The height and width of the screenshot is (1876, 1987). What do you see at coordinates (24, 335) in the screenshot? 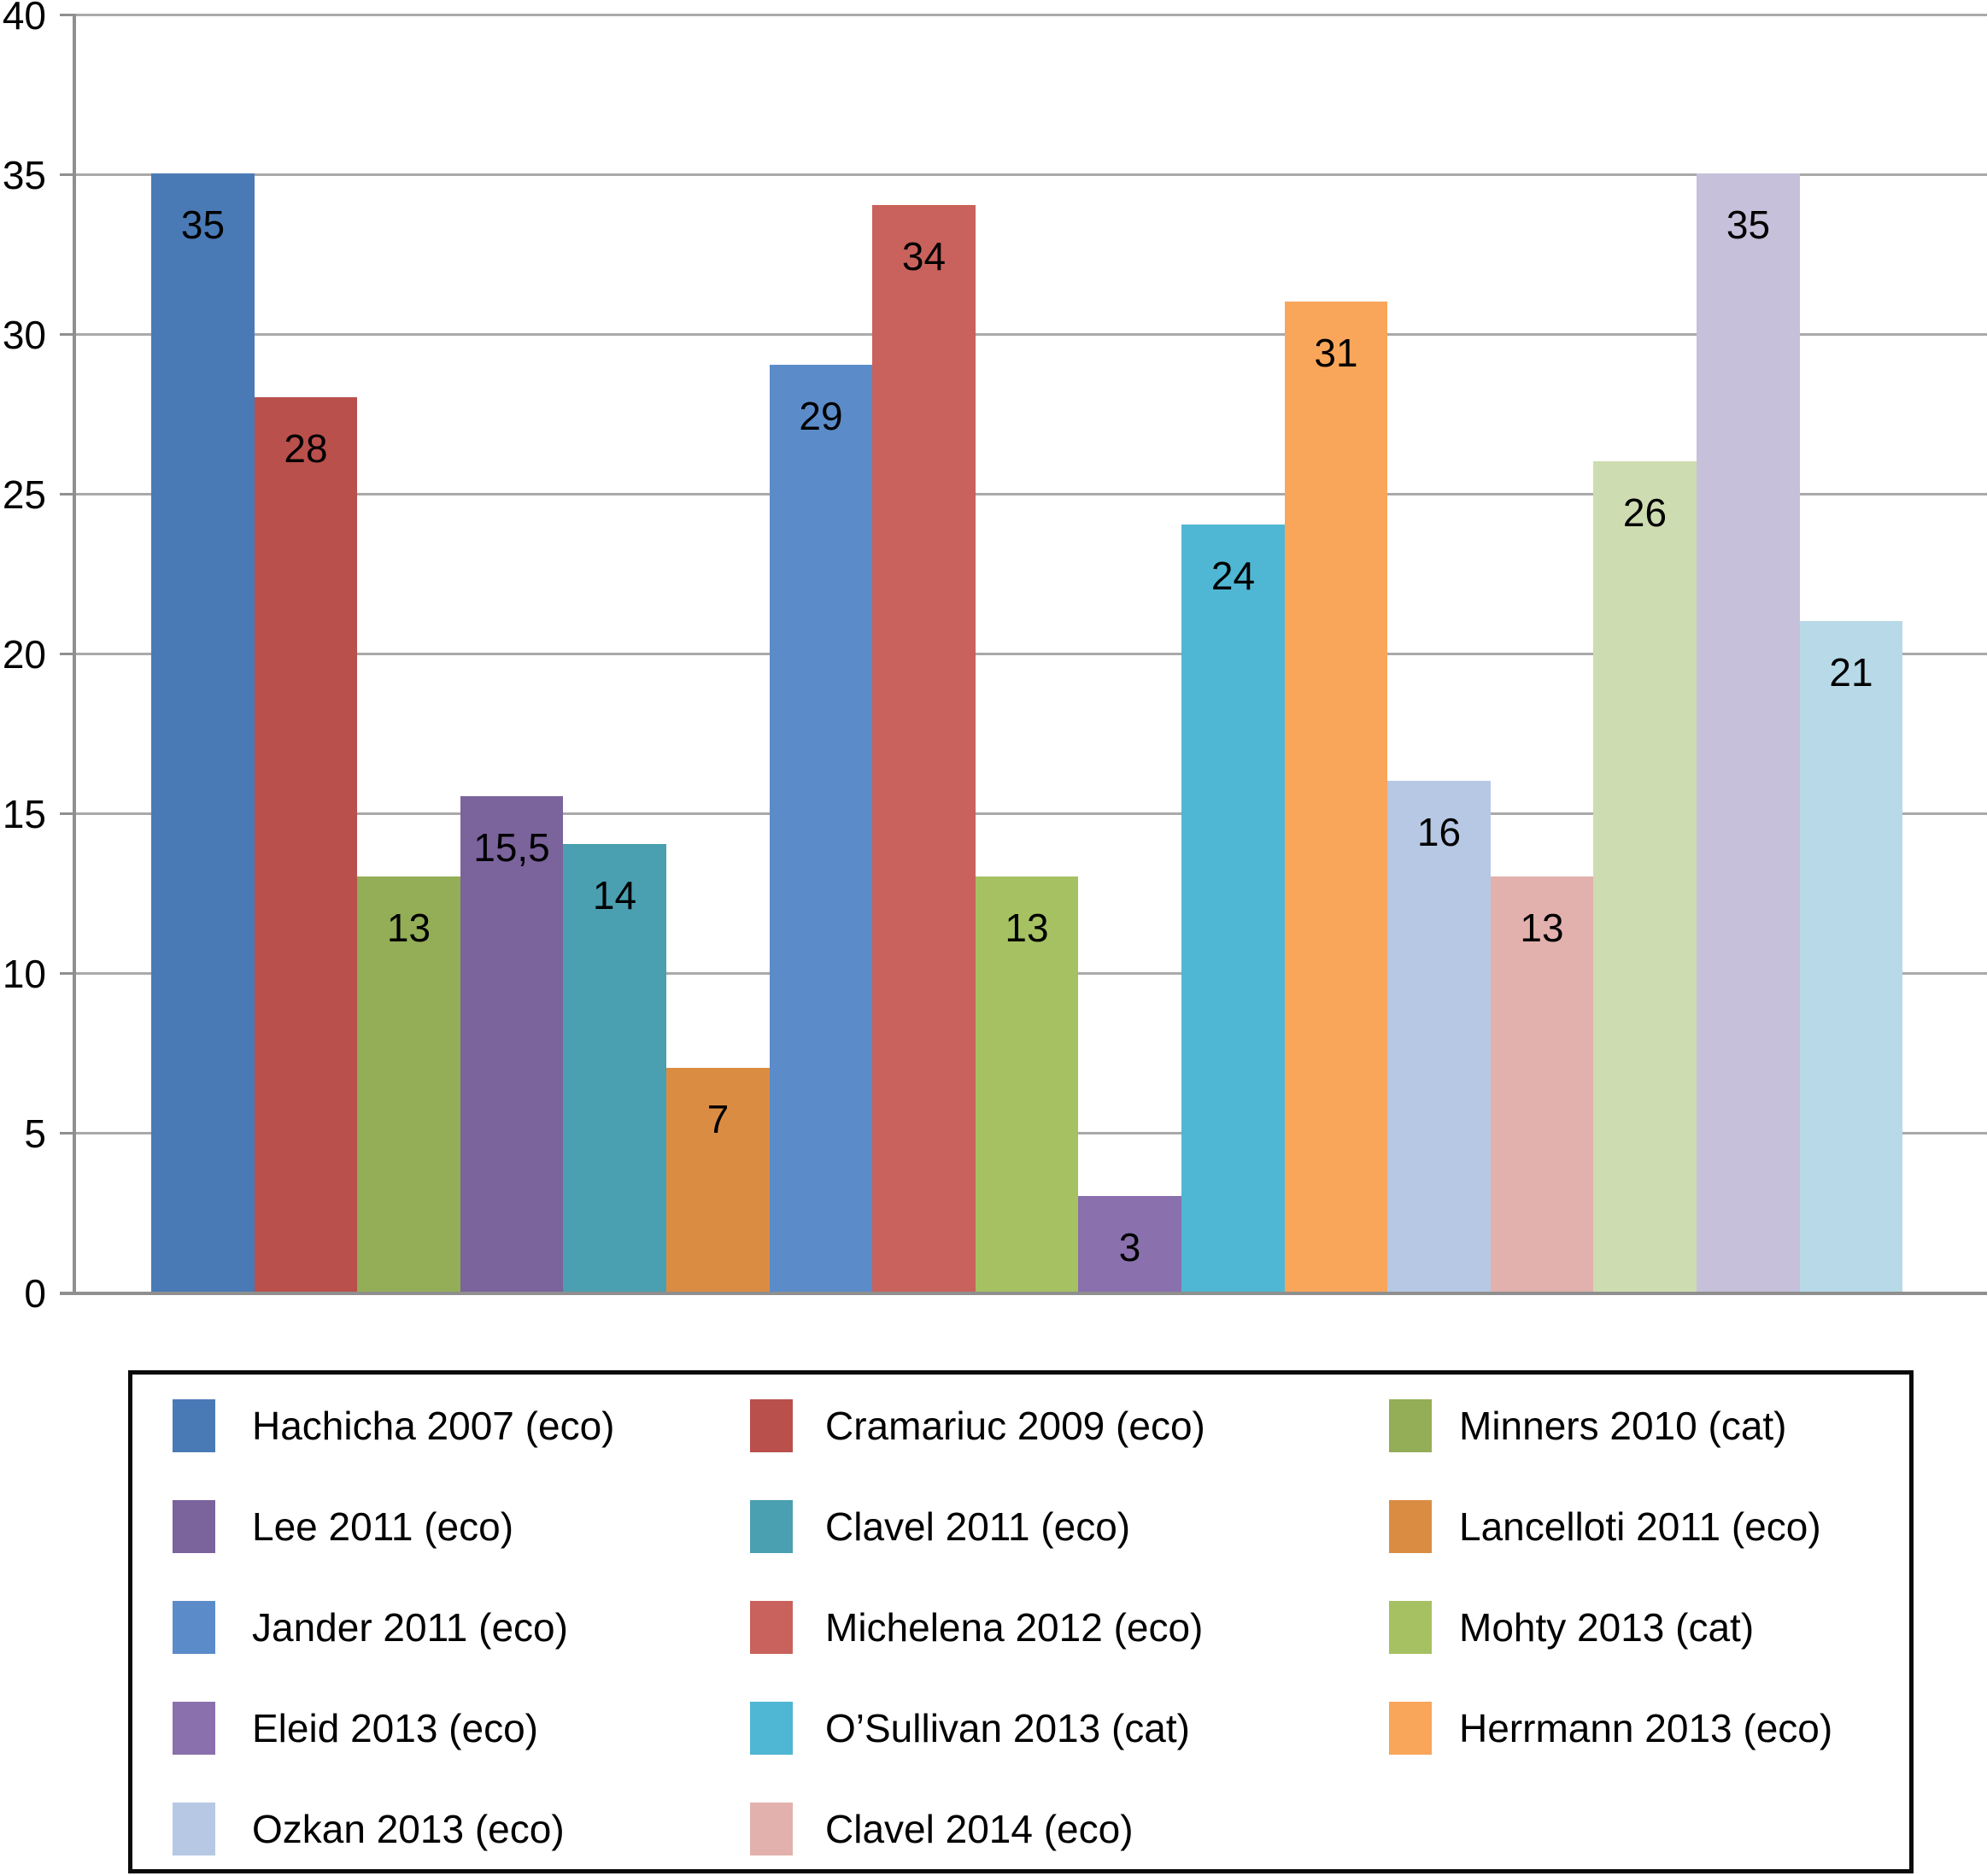
I see `y-axis-label: 30` at bounding box center [24, 335].